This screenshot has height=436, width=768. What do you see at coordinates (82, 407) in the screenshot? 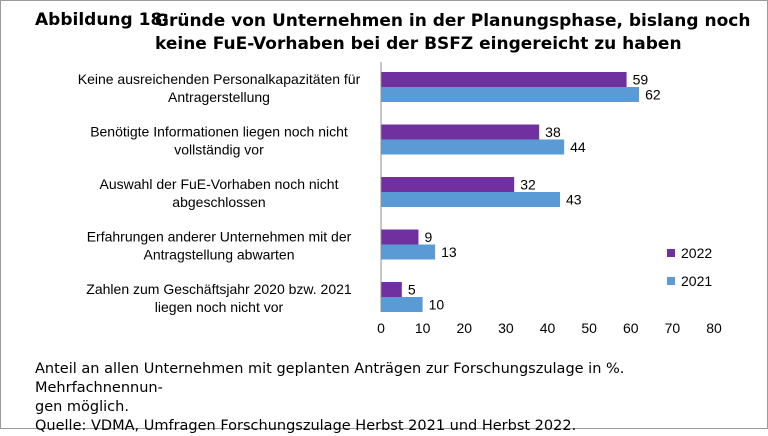
I see `footnote-text-line2: gen möglich.` at bounding box center [82, 407].